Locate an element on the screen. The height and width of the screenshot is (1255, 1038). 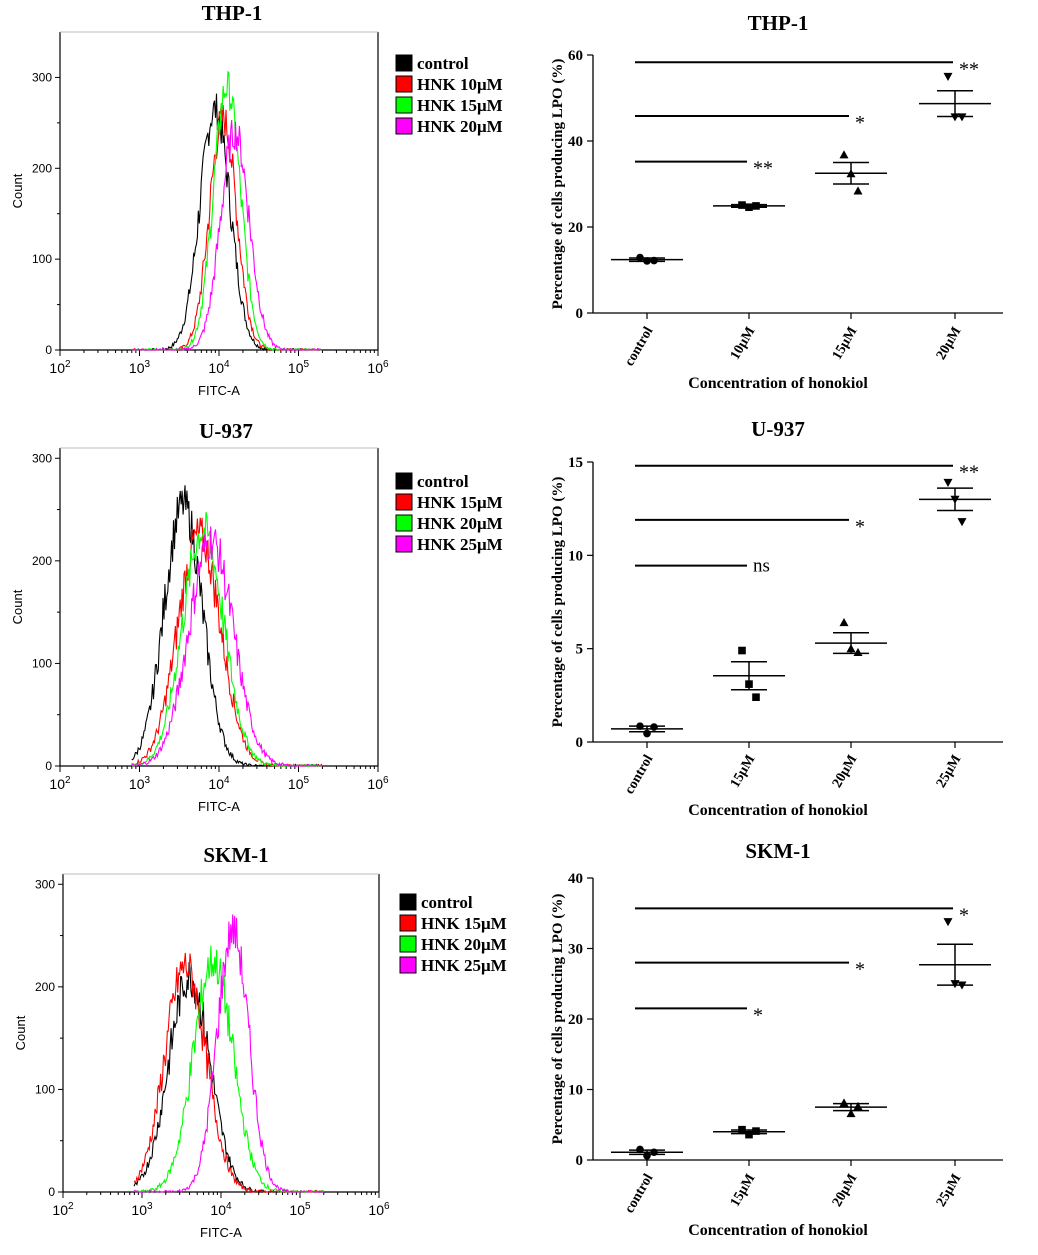
hist-y-tick-label: 200 is located at coordinates (42, 168).